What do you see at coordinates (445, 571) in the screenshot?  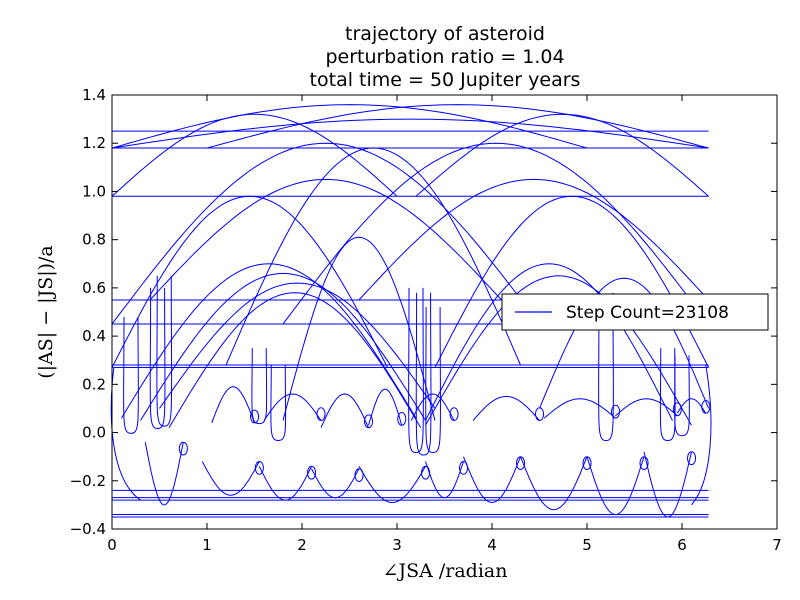 I see `x-axis-label: ∠JSA /radian` at bounding box center [445, 571].